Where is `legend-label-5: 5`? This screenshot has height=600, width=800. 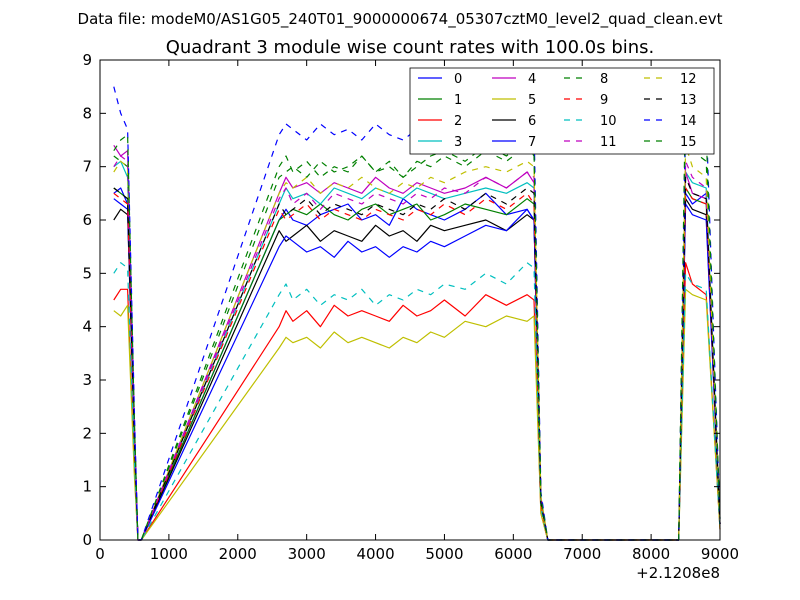 legend-label-5: 5 is located at coordinates (532, 100).